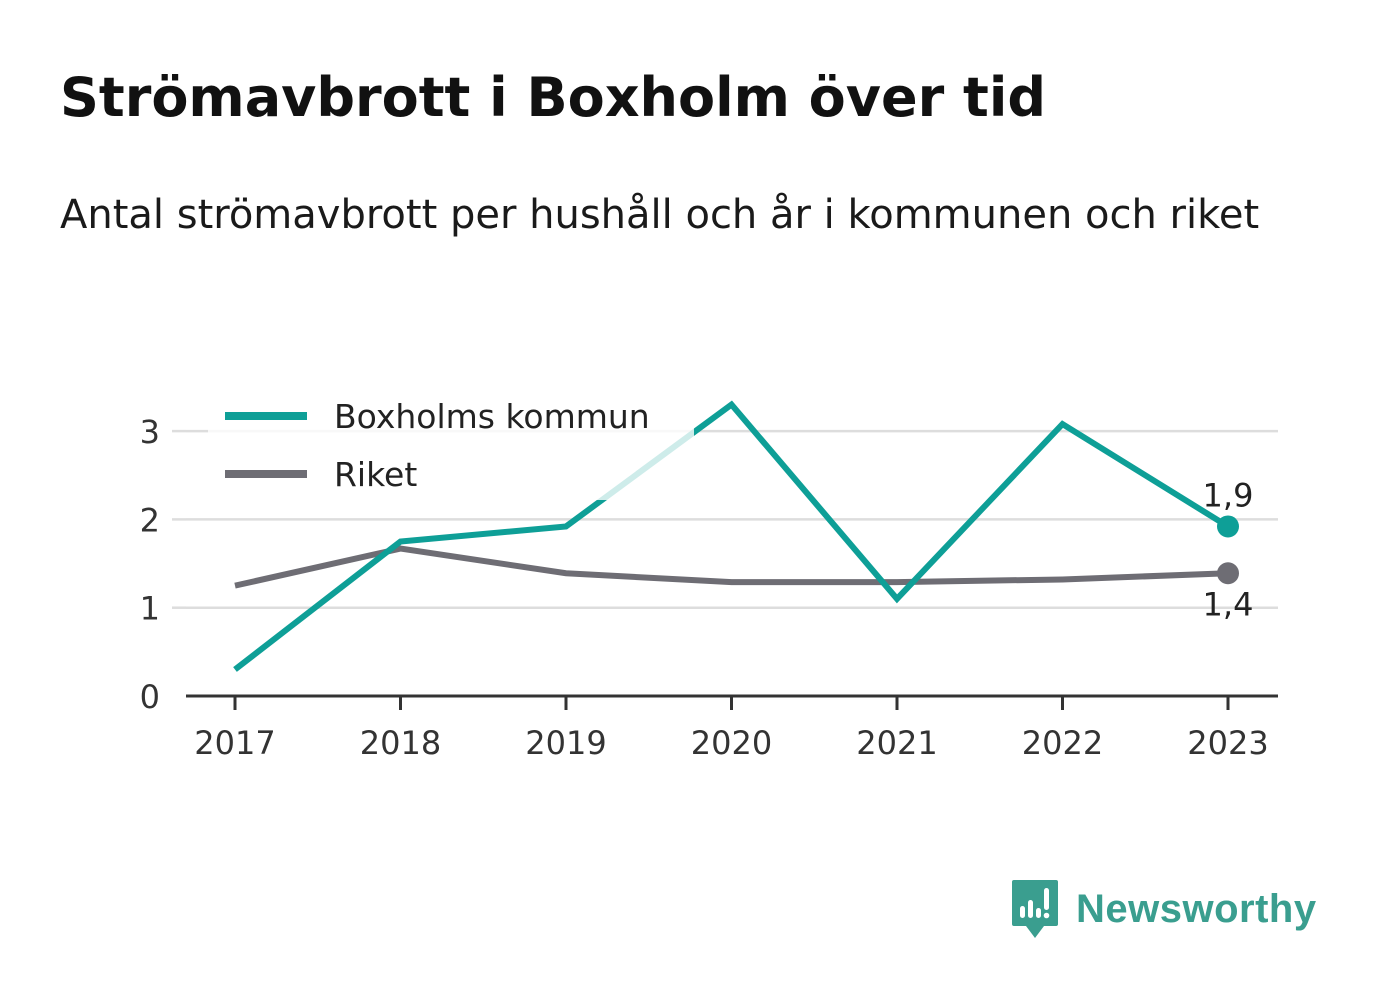 This screenshot has height=999, width=1382. Describe the element at coordinates (150, 697) in the screenshot. I see `y-tick-label: 0` at that location.